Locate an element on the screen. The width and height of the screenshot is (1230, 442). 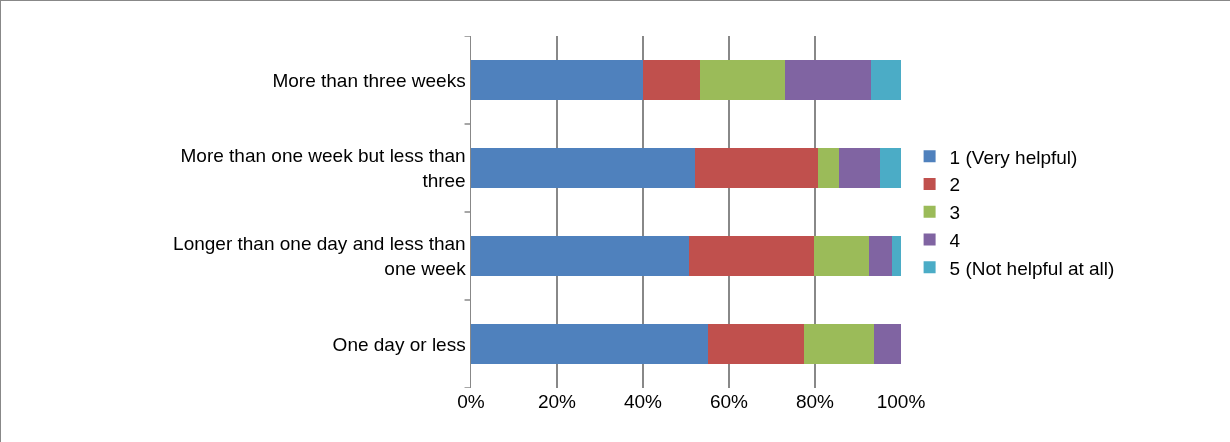
y-tick-label: Longer than one day and less than one week is located at coordinates (320, 256).